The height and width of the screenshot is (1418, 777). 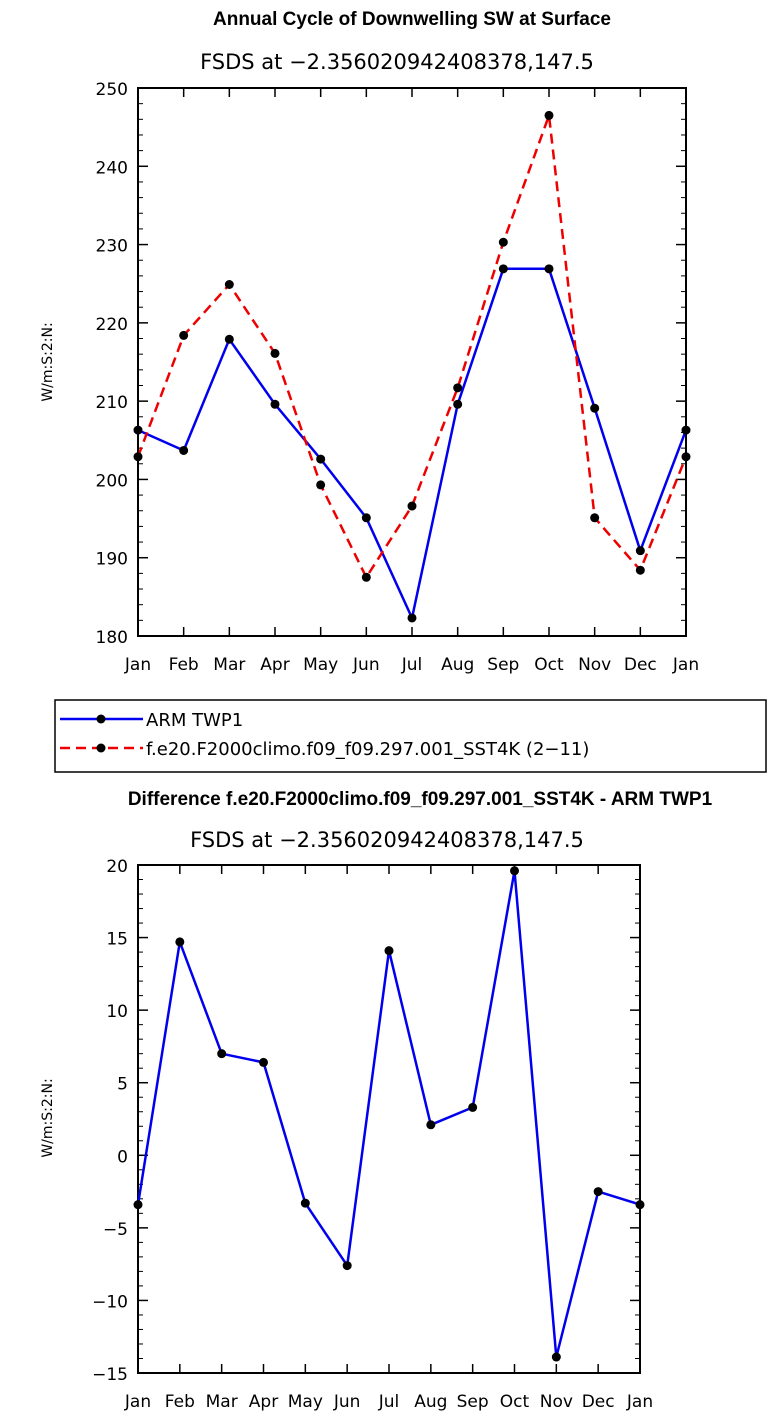 What do you see at coordinates (503, 665) in the screenshot?
I see `chart1-x-tick-label: Sep` at bounding box center [503, 665].